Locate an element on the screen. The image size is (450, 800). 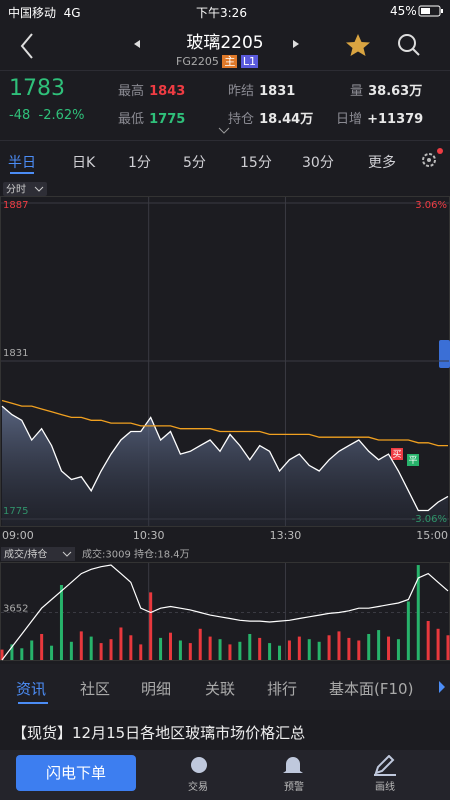
tab-more: 更多 is located at coordinates (382, 163).